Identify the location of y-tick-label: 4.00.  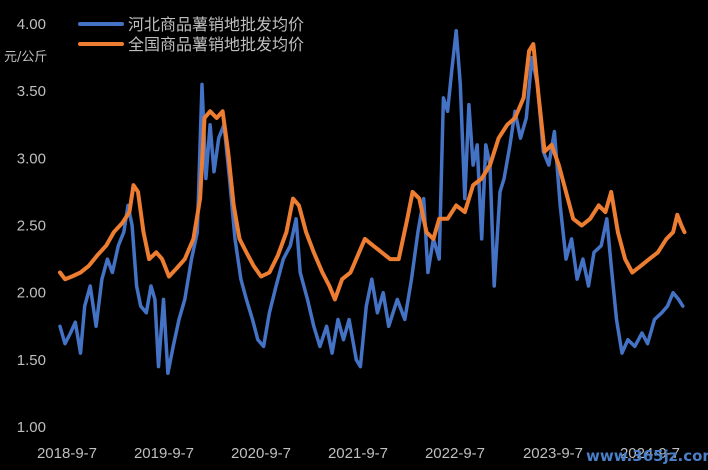
(31, 24).